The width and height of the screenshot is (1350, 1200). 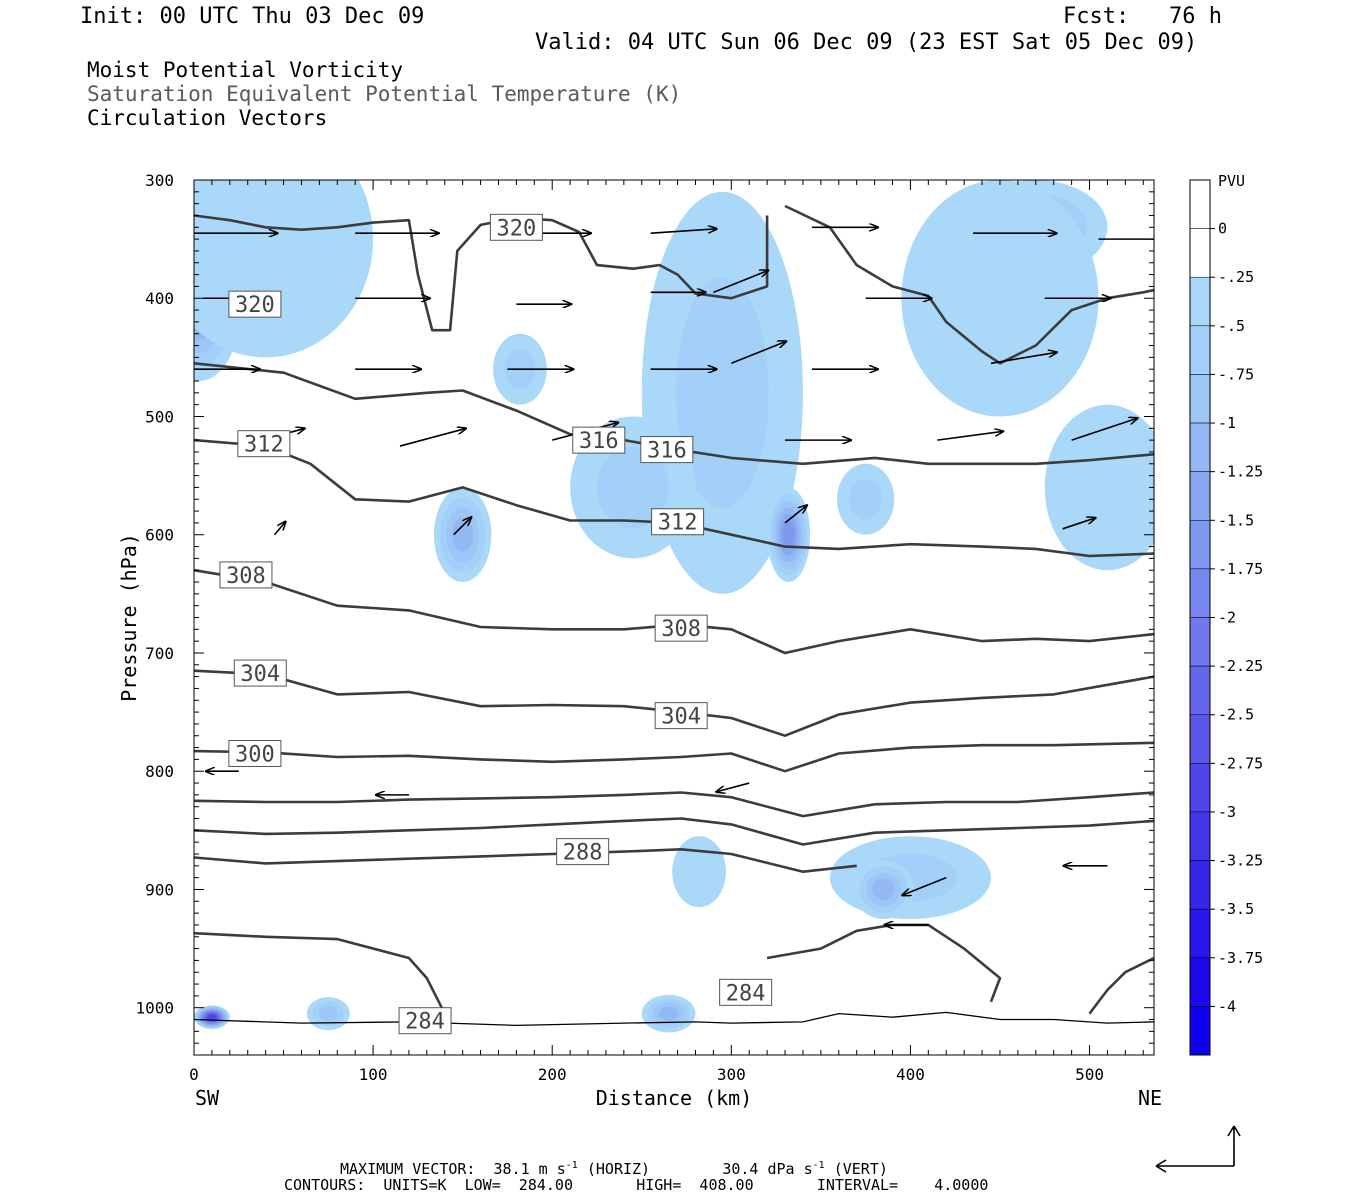 What do you see at coordinates (1240, 666) in the screenshot?
I see `colorbar-label: -2.25` at bounding box center [1240, 666].